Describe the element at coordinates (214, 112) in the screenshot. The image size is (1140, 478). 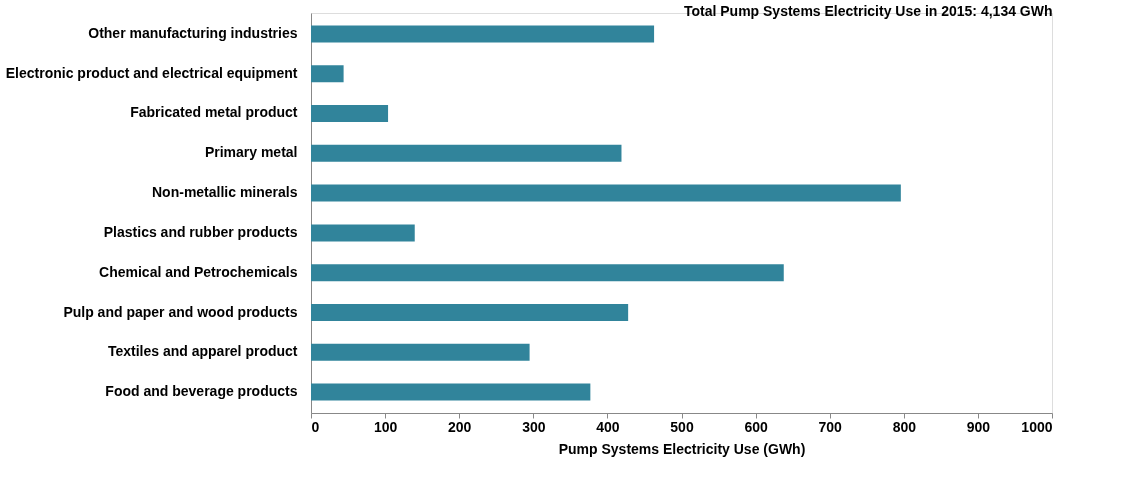
I see `y-tick-label: Fabricated metal product` at that location.